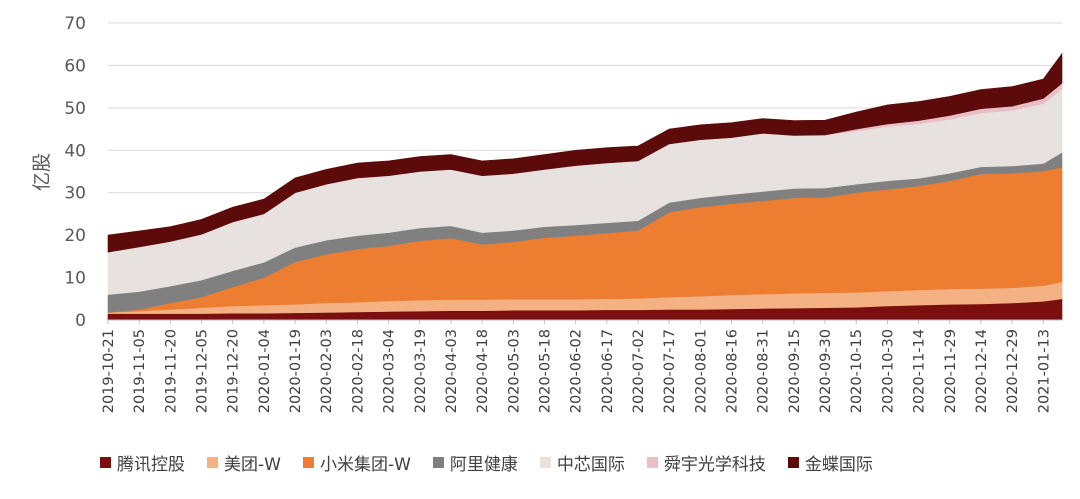 The height and width of the screenshot is (499, 1080). Describe the element at coordinates (1044, 371) in the screenshot. I see `x-tick-label: 2021-01-13` at that location.